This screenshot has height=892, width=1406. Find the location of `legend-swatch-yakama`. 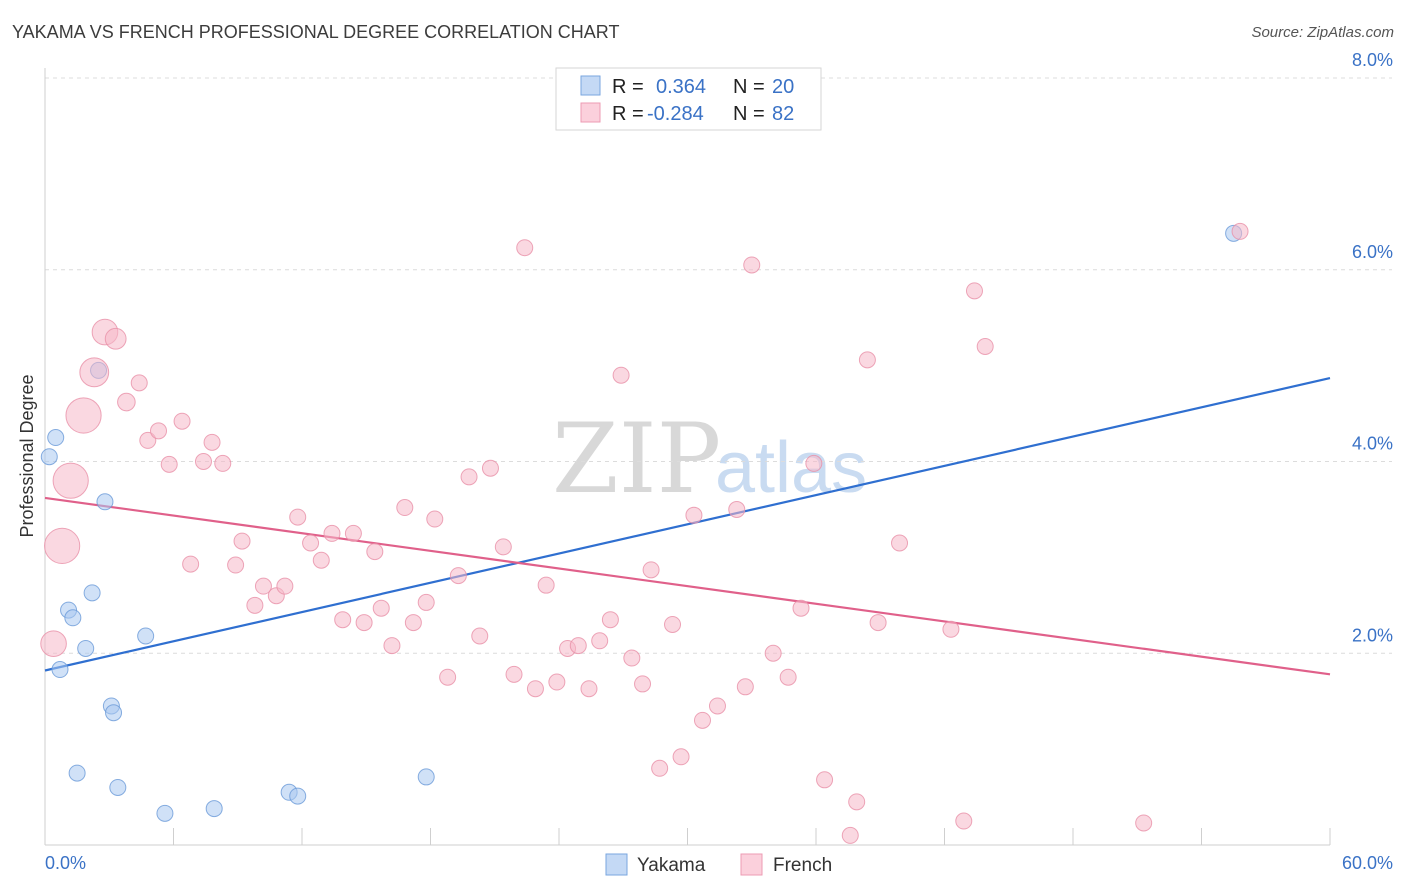

legend-swatch-yakama is located at coordinates (590, 85).